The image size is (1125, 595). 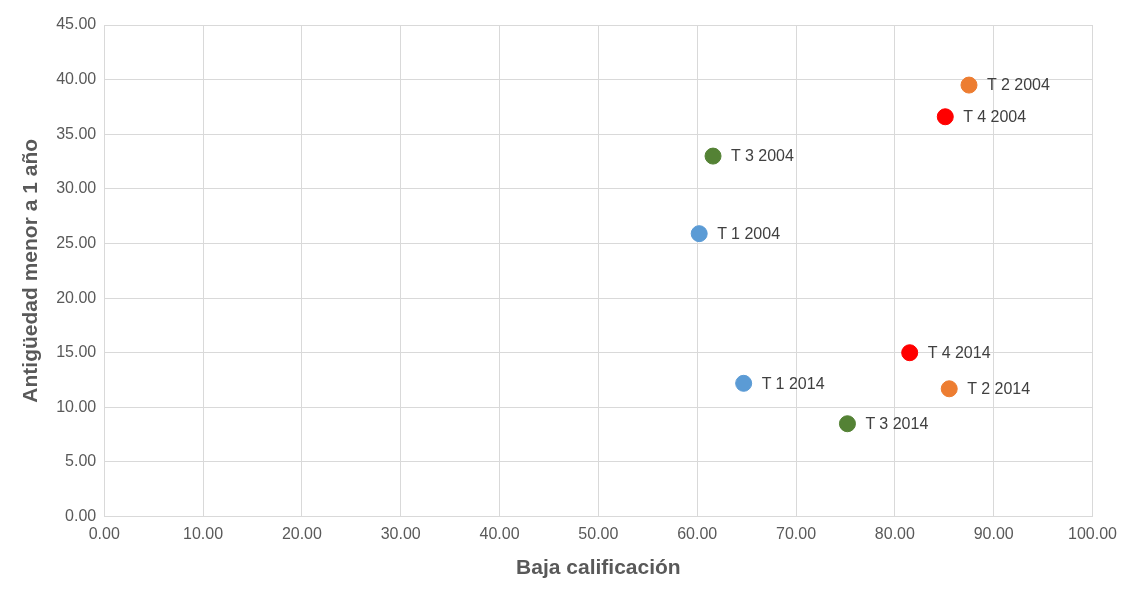 I want to click on x-tick-label: 50.00, so click(x=598, y=533).